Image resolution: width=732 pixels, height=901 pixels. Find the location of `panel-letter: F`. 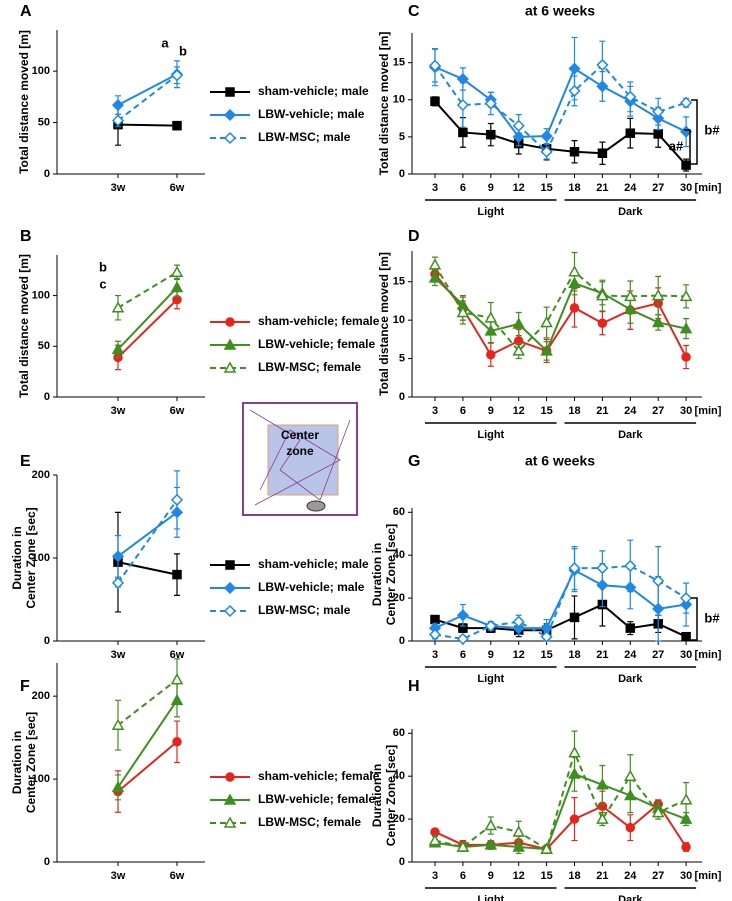

panel-letter: F is located at coordinates (25, 686).